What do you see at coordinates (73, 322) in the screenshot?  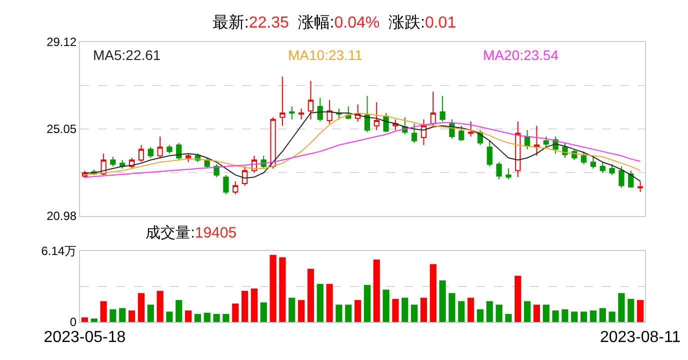 I see `y-tick-label: 0` at bounding box center [73, 322].